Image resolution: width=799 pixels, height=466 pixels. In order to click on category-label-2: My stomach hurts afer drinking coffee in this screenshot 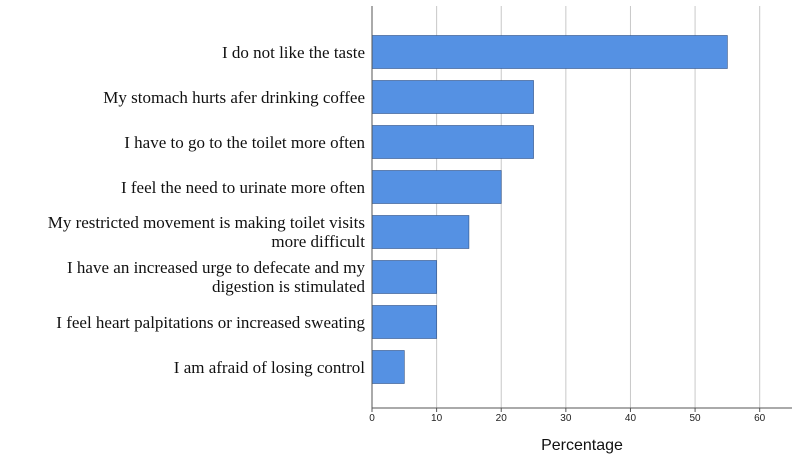, I will do `click(234, 97)`.